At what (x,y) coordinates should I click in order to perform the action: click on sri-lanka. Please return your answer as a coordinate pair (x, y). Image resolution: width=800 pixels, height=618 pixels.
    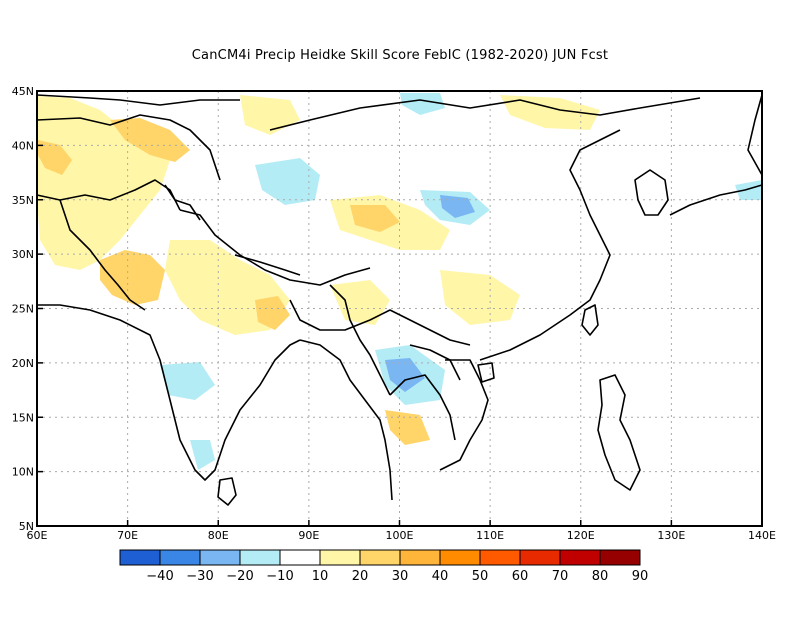
    Looking at the image, I should click on (227, 491).